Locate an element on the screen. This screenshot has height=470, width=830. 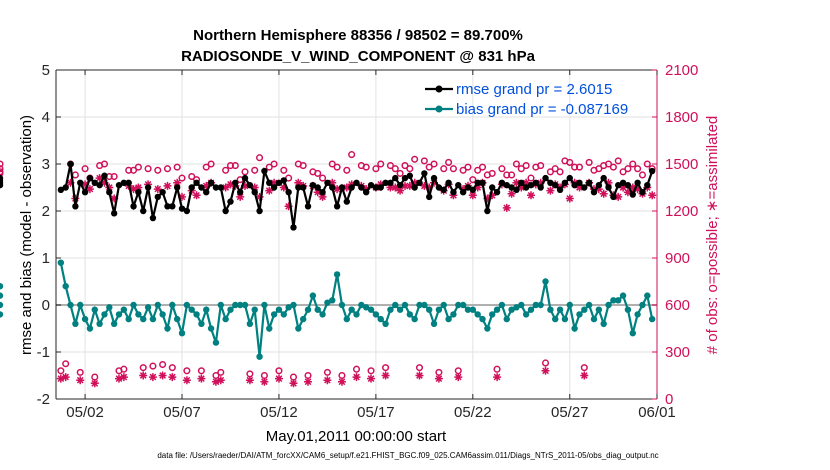
y2-tick-label: 1500 is located at coordinates (681, 164).